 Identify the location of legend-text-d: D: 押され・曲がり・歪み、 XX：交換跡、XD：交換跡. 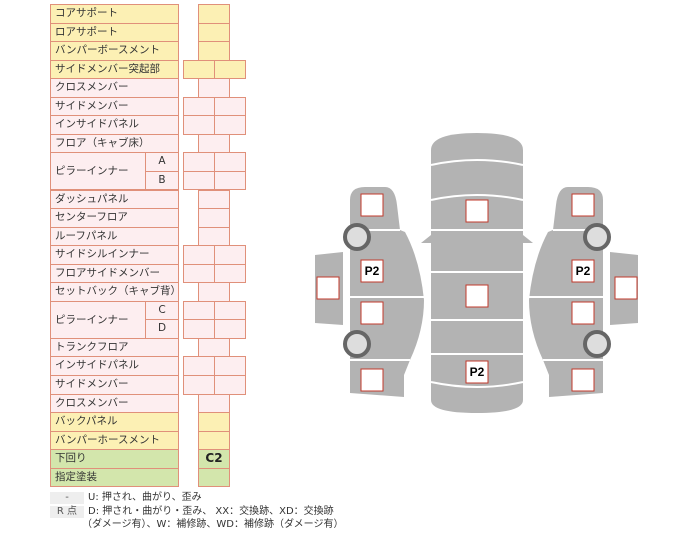
(211, 511).